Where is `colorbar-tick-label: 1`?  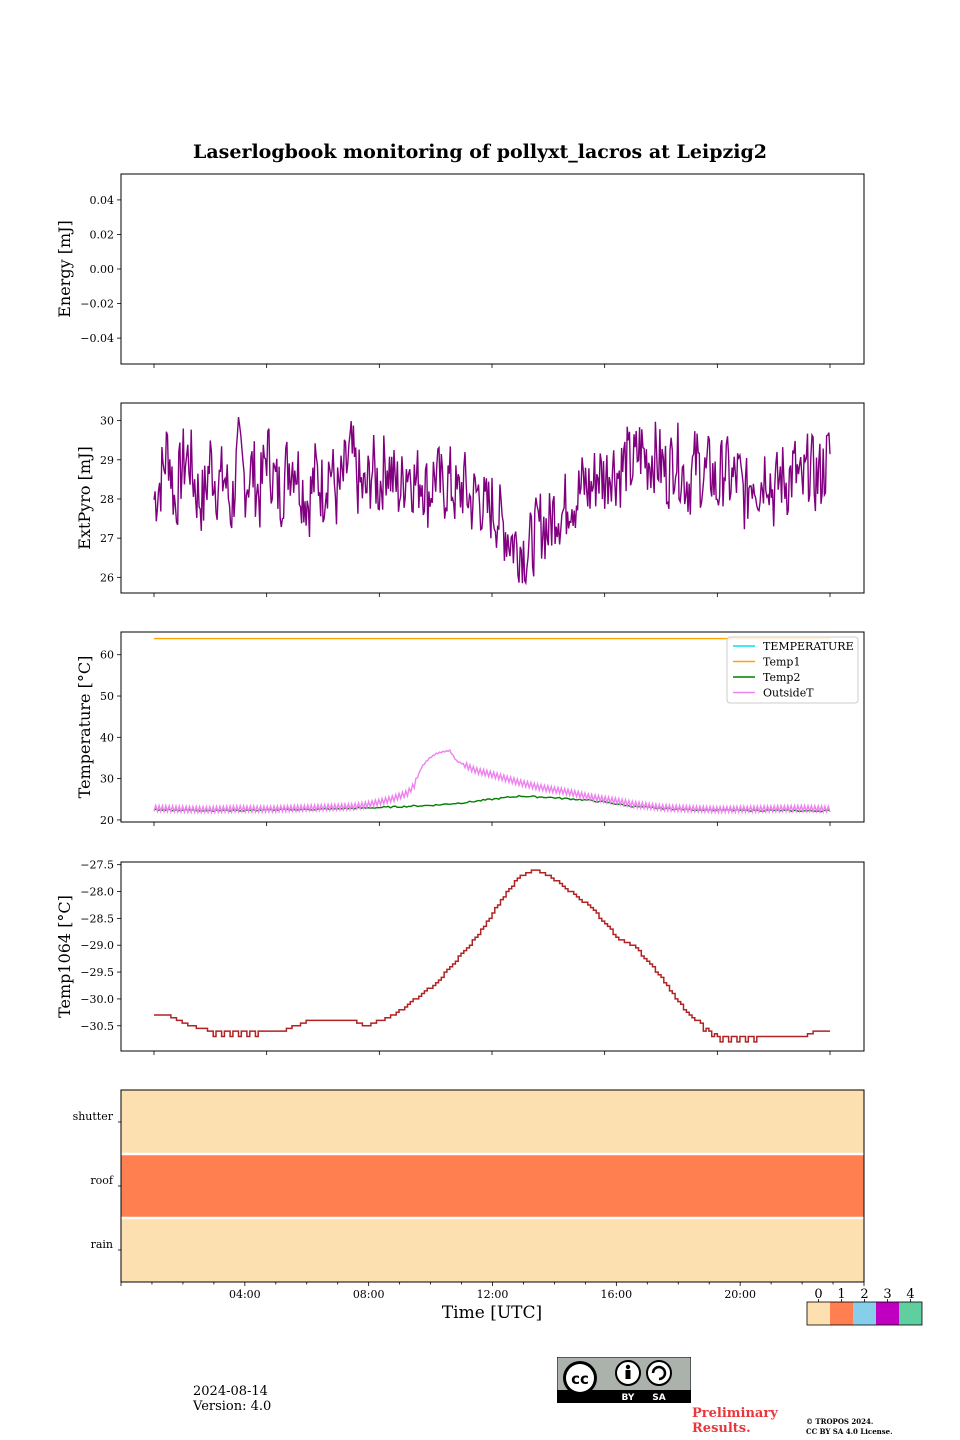
colorbar-tick-label: 1 is located at coordinates (841, 1294).